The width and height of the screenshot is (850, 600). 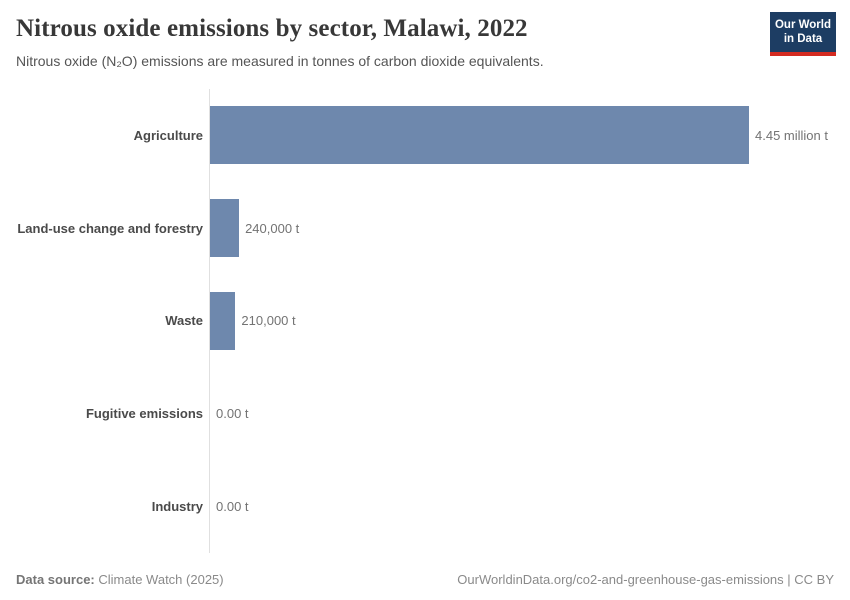 I want to click on value-label: 4.45 million t, so click(x=791, y=135).